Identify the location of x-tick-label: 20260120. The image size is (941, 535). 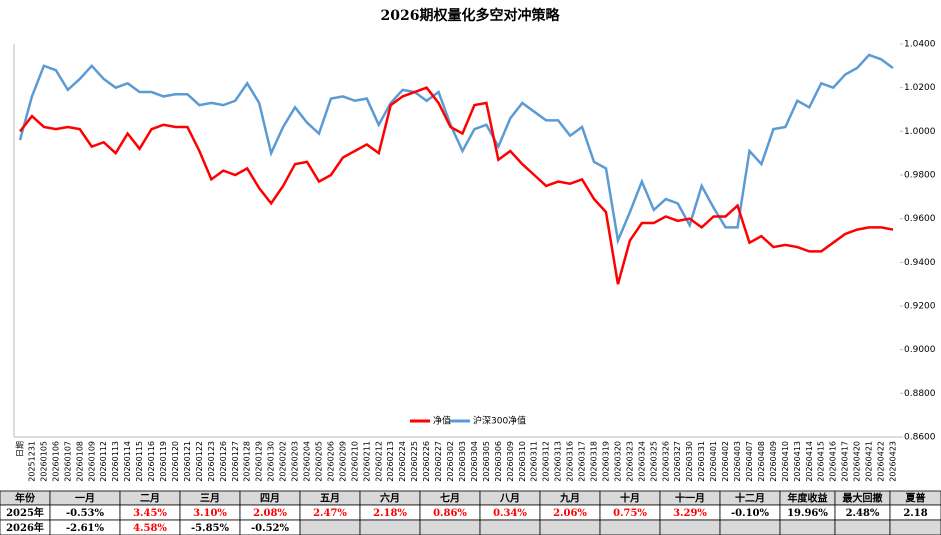
(175, 461).